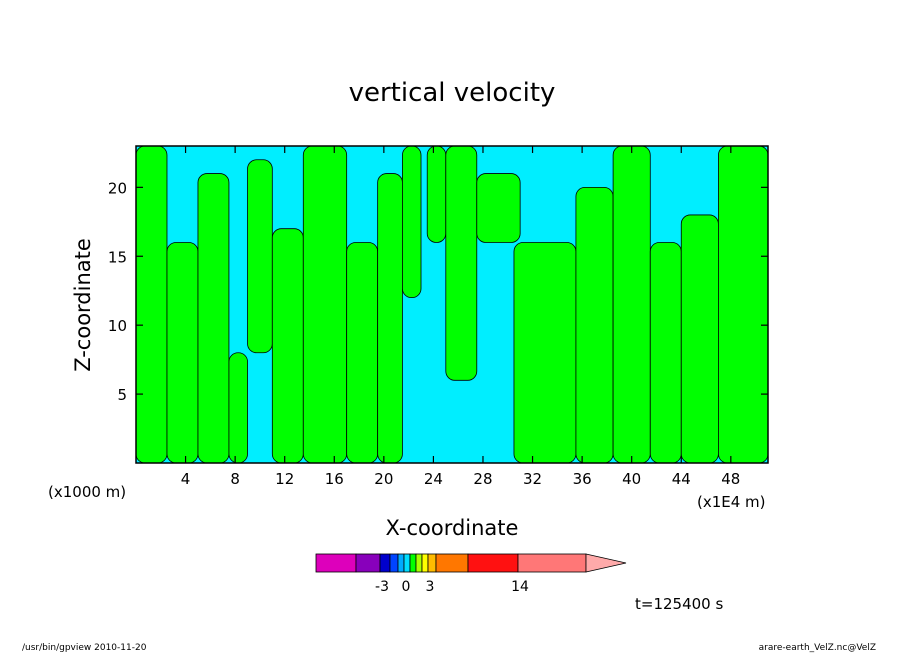 This screenshot has height=654, width=904. Describe the element at coordinates (582, 479) in the screenshot. I see `x-tick-label-8: 36` at that location.